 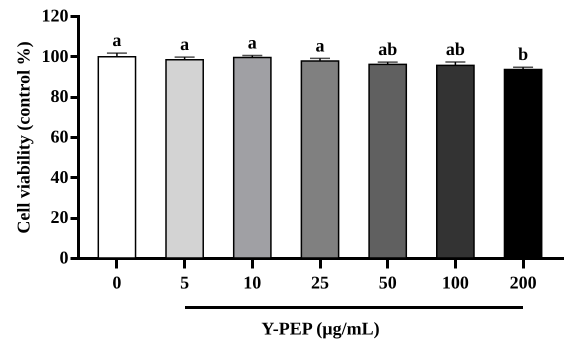 I want to click on x-tick-label: 100, so click(x=455, y=282).